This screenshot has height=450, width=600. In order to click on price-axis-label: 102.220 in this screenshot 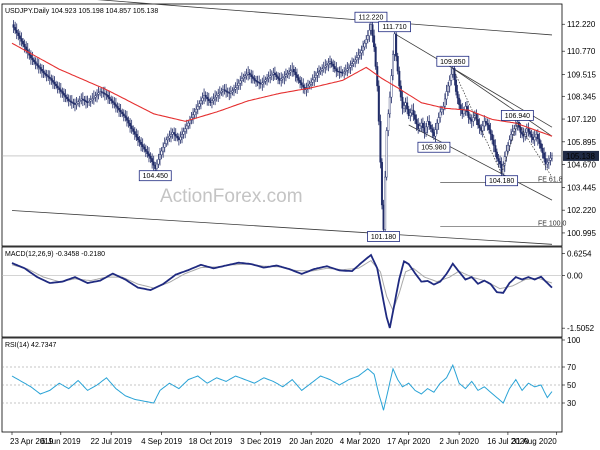, I will do `click(581, 210)`.